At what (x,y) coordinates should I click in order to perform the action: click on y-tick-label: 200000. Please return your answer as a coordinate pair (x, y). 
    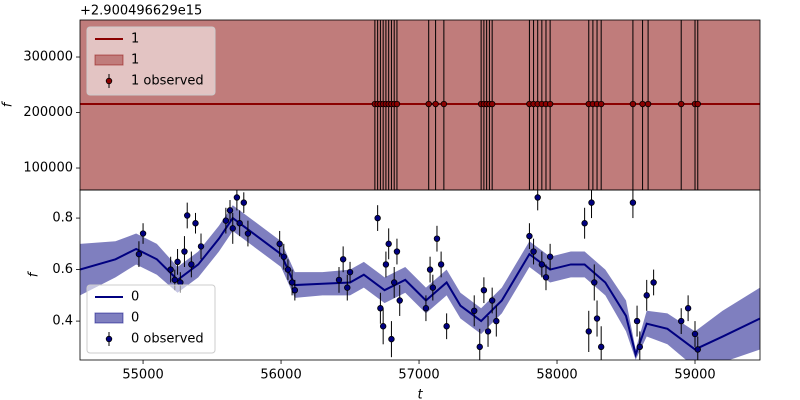
    Looking at the image, I should click on (48, 112).